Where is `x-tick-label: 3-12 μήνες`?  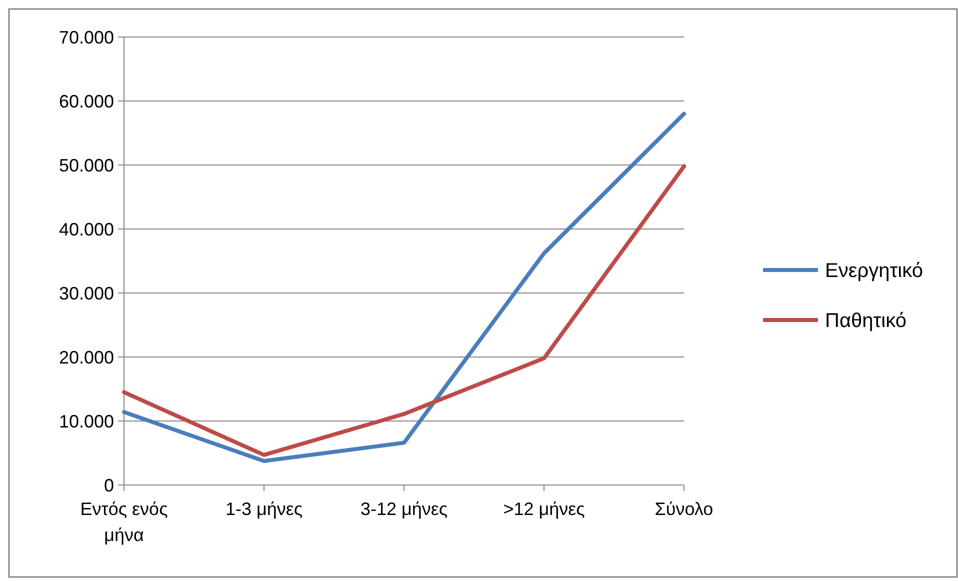
x-tick-label: 3-12 μήνες is located at coordinates (404, 509).